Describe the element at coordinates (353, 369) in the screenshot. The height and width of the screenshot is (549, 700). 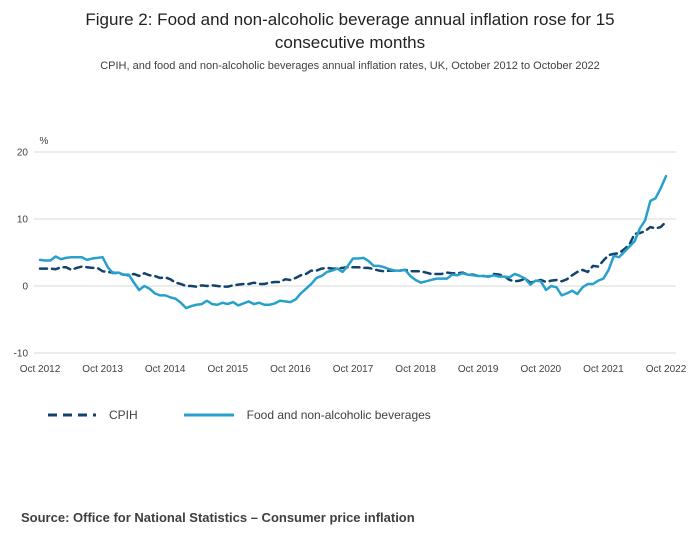
I see `x-tick-label-oct-2017: Oct 2017` at that location.